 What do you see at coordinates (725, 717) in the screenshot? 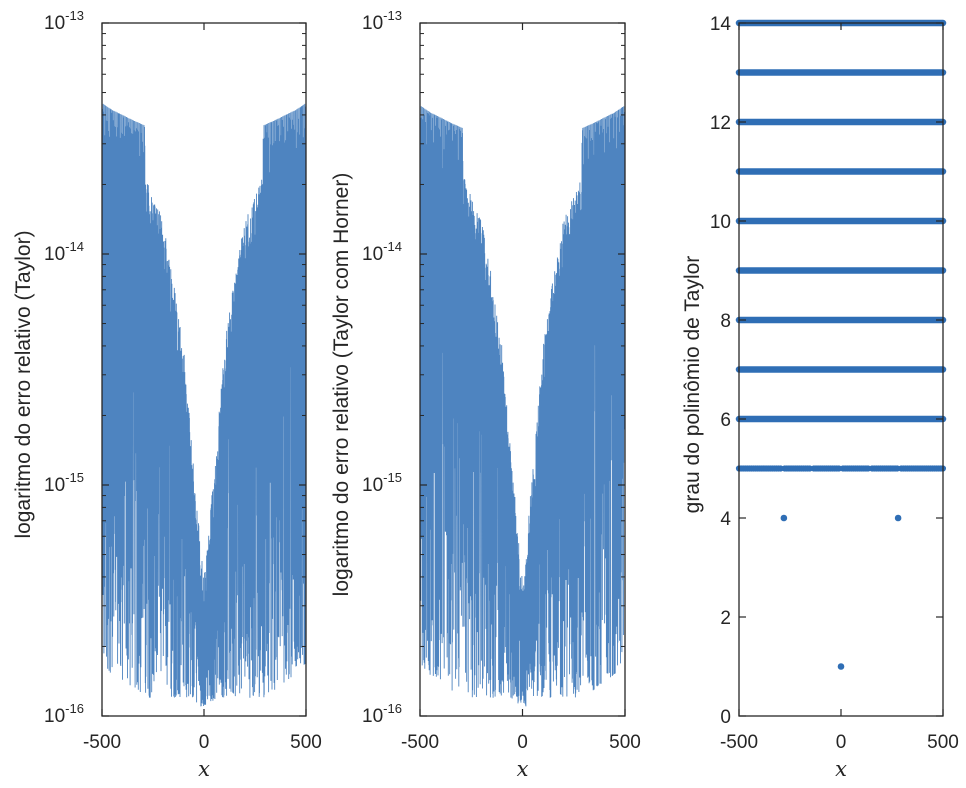
I see `y-tick-label: 0` at bounding box center [725, 717].